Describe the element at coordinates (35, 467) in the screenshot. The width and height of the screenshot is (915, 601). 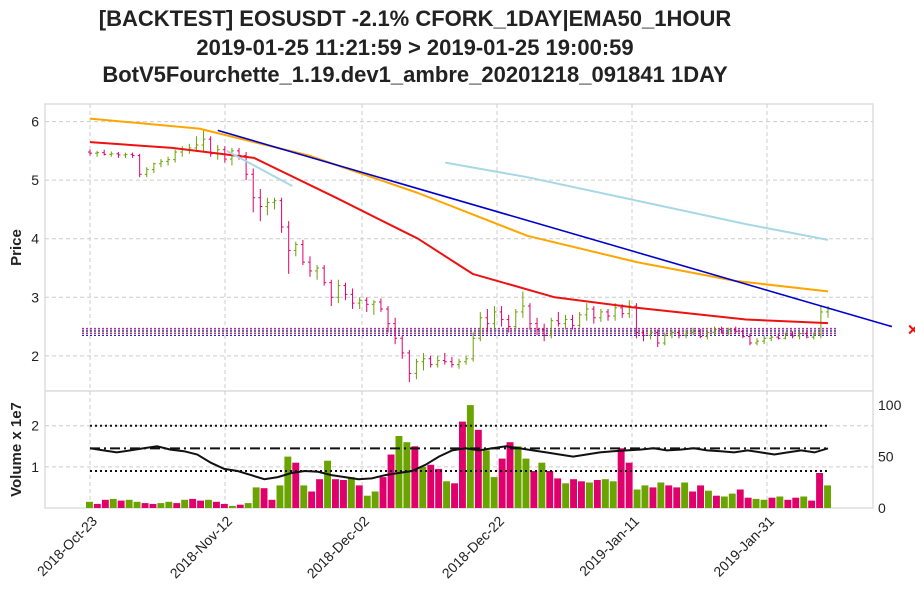
I see `volume-y-tick-label: 1` at that location.